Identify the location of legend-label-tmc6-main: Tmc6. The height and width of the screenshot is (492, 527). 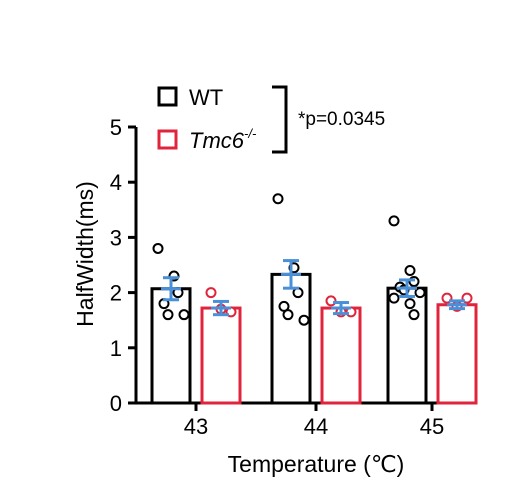
(217, 140).